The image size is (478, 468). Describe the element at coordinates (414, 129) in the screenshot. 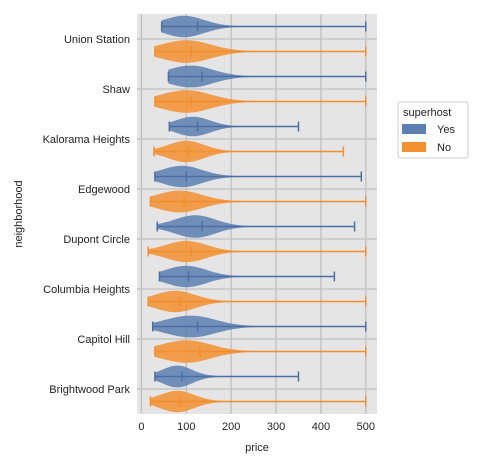

I see `legend-swatch-yes` at that location.